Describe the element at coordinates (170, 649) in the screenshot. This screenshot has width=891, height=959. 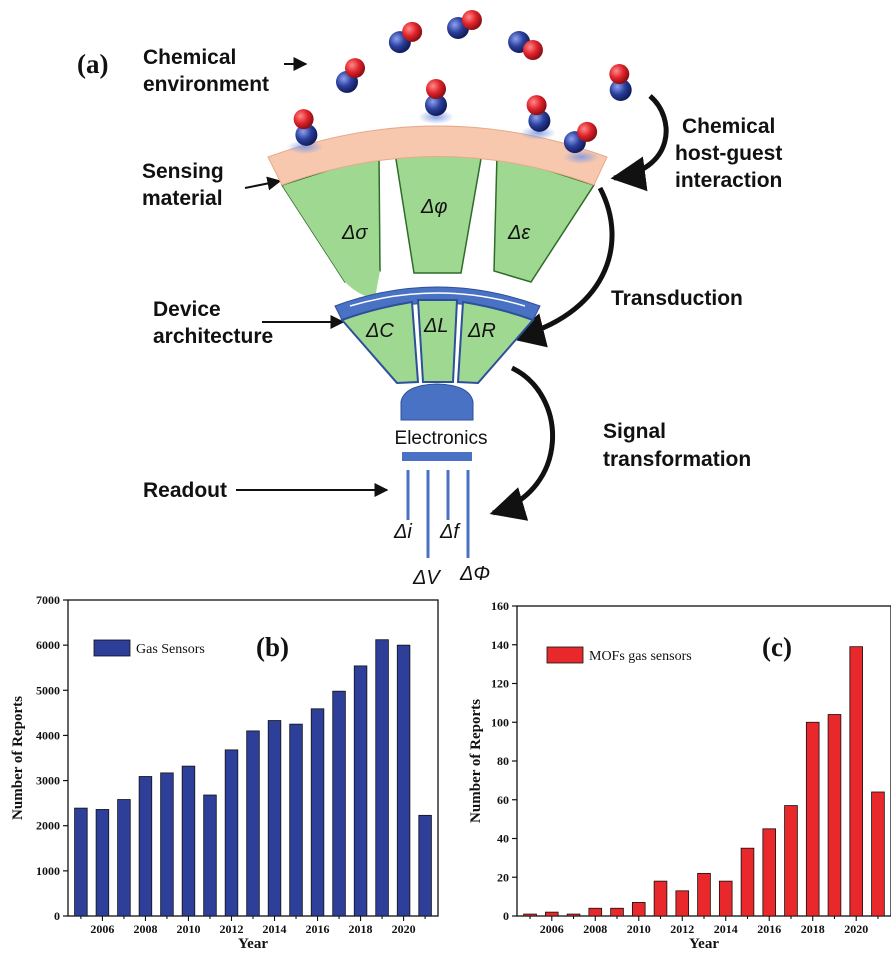
I see `legend-label: Gas Sensors` at that location.